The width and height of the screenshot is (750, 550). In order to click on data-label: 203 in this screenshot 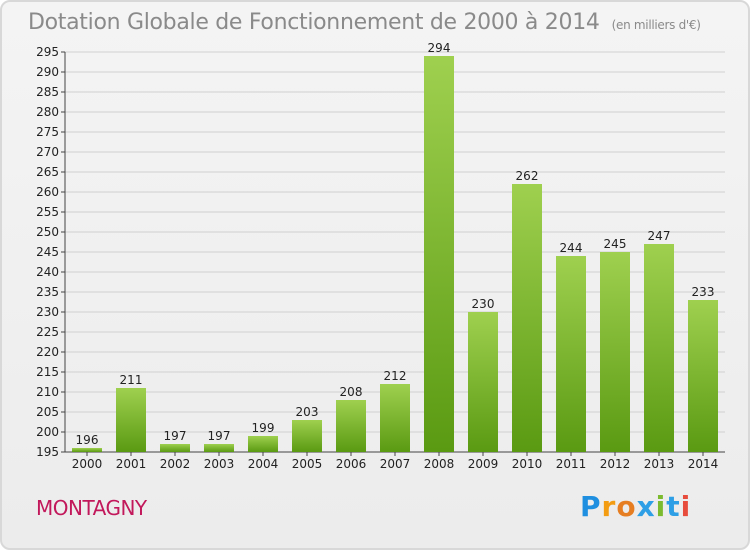, I will do `click(307, 412)`.